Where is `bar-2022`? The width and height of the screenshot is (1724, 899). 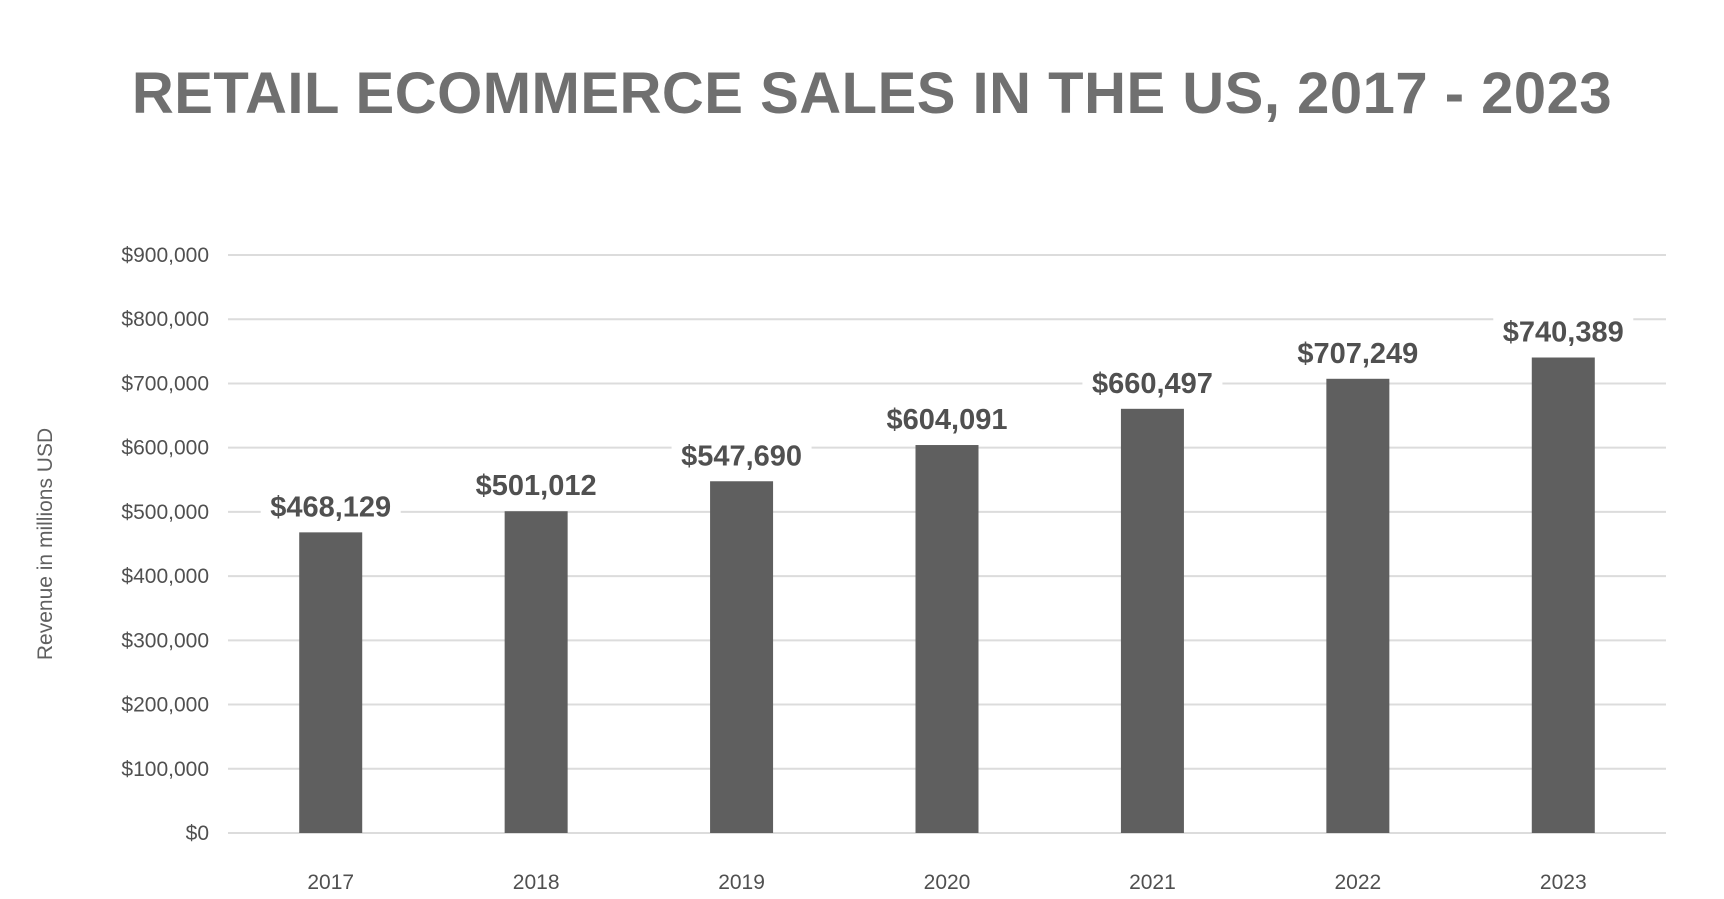
bar-2022 is located at coordinates (1358, 605).